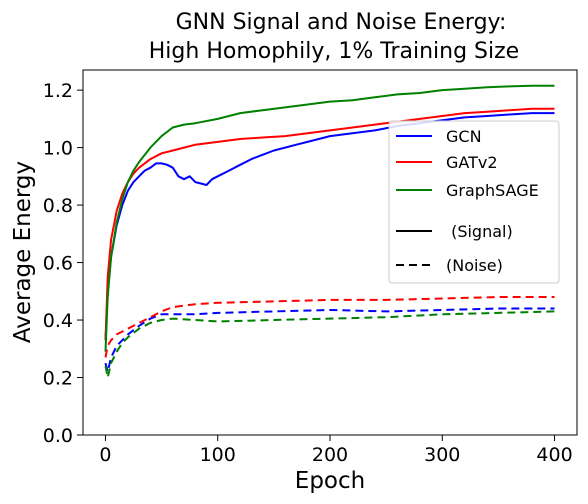 The image size is (588, 504). I want to click on y-tick-label: 1.2, so click(58, 91).